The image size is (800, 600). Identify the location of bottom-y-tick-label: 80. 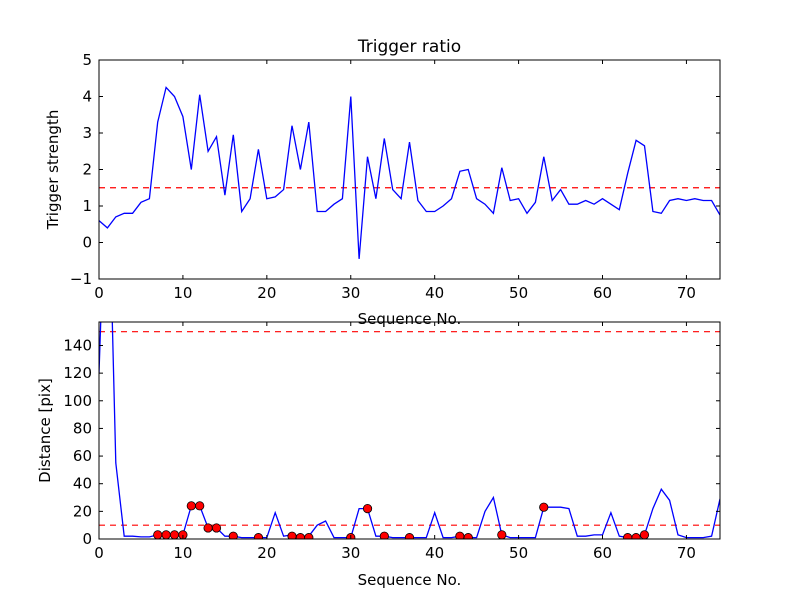
(82, 428).